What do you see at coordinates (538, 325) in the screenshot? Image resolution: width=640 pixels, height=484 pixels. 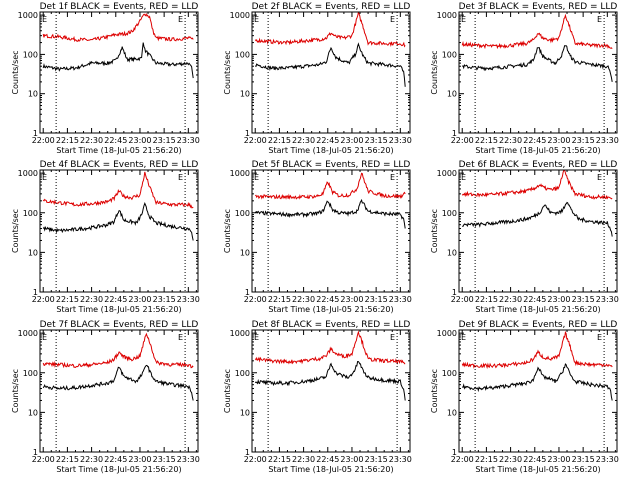 I see `panel-title: Det 9f BLACK = Events, RED = LLD` at bounding box center [538, 325].